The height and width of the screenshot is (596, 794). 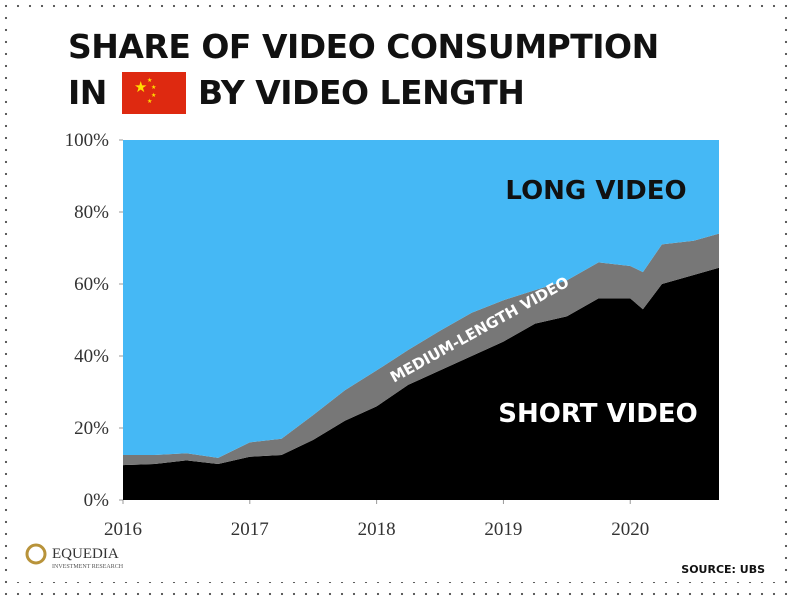 I want to click on x-tick-label: 2016, so click(x=123, y=529).